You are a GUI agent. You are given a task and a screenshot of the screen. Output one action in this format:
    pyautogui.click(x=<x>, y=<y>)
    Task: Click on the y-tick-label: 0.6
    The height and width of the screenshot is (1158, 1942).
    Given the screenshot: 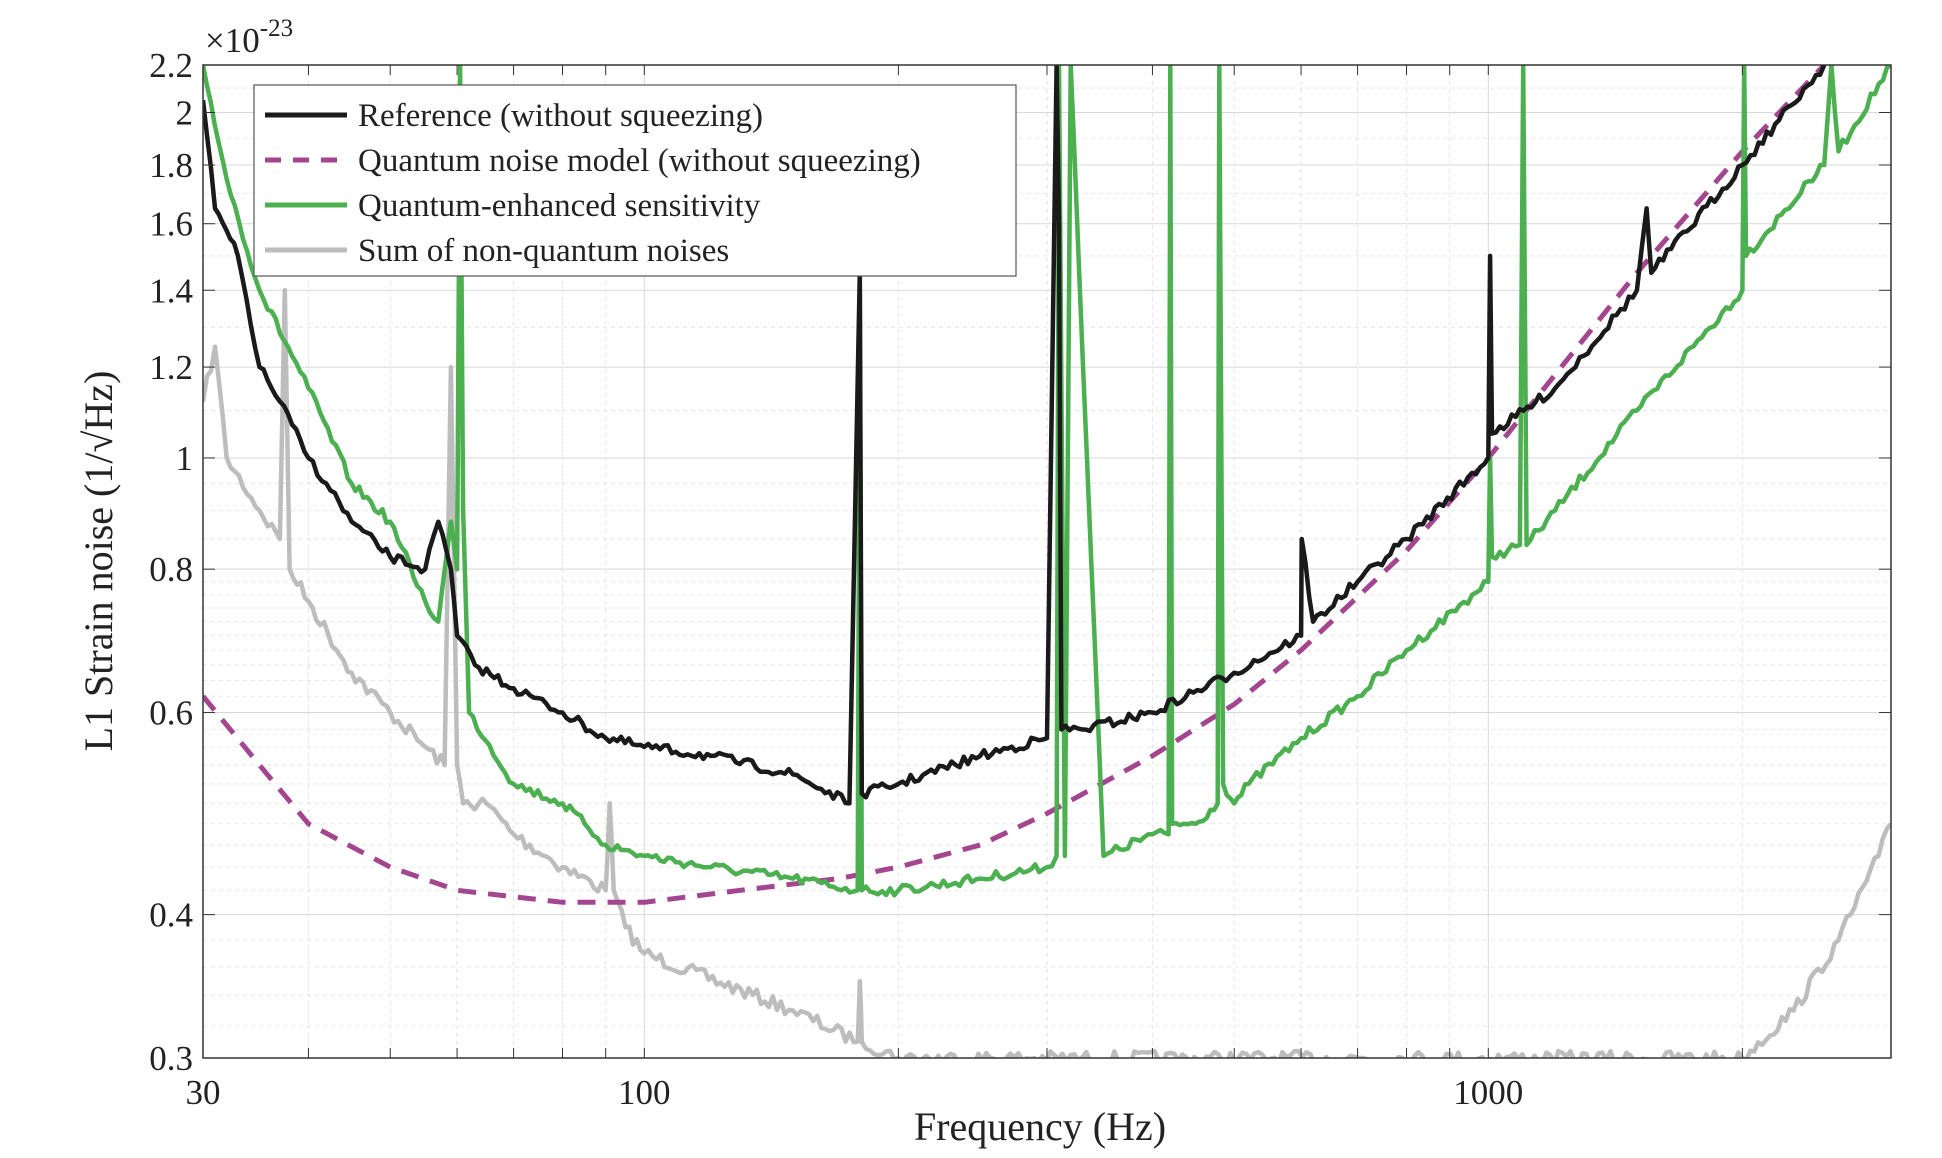 What is the action you would take?
    pyautogui.click(x=171, y=713)
    